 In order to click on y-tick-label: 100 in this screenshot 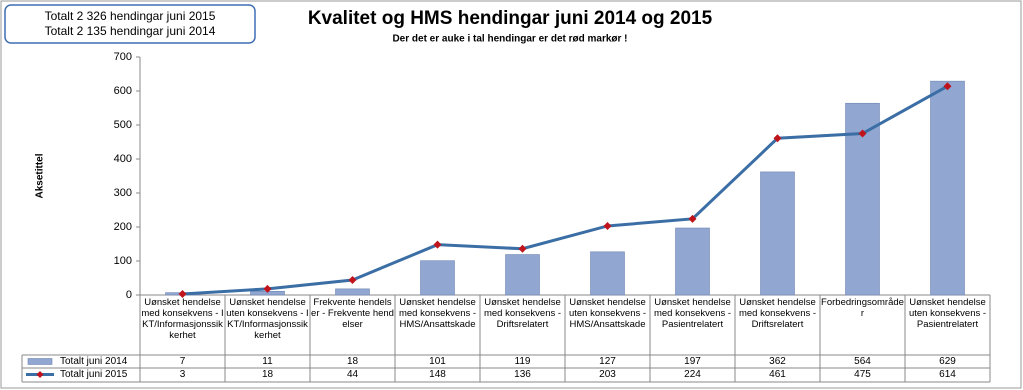, I will do `click(123, 261)`.